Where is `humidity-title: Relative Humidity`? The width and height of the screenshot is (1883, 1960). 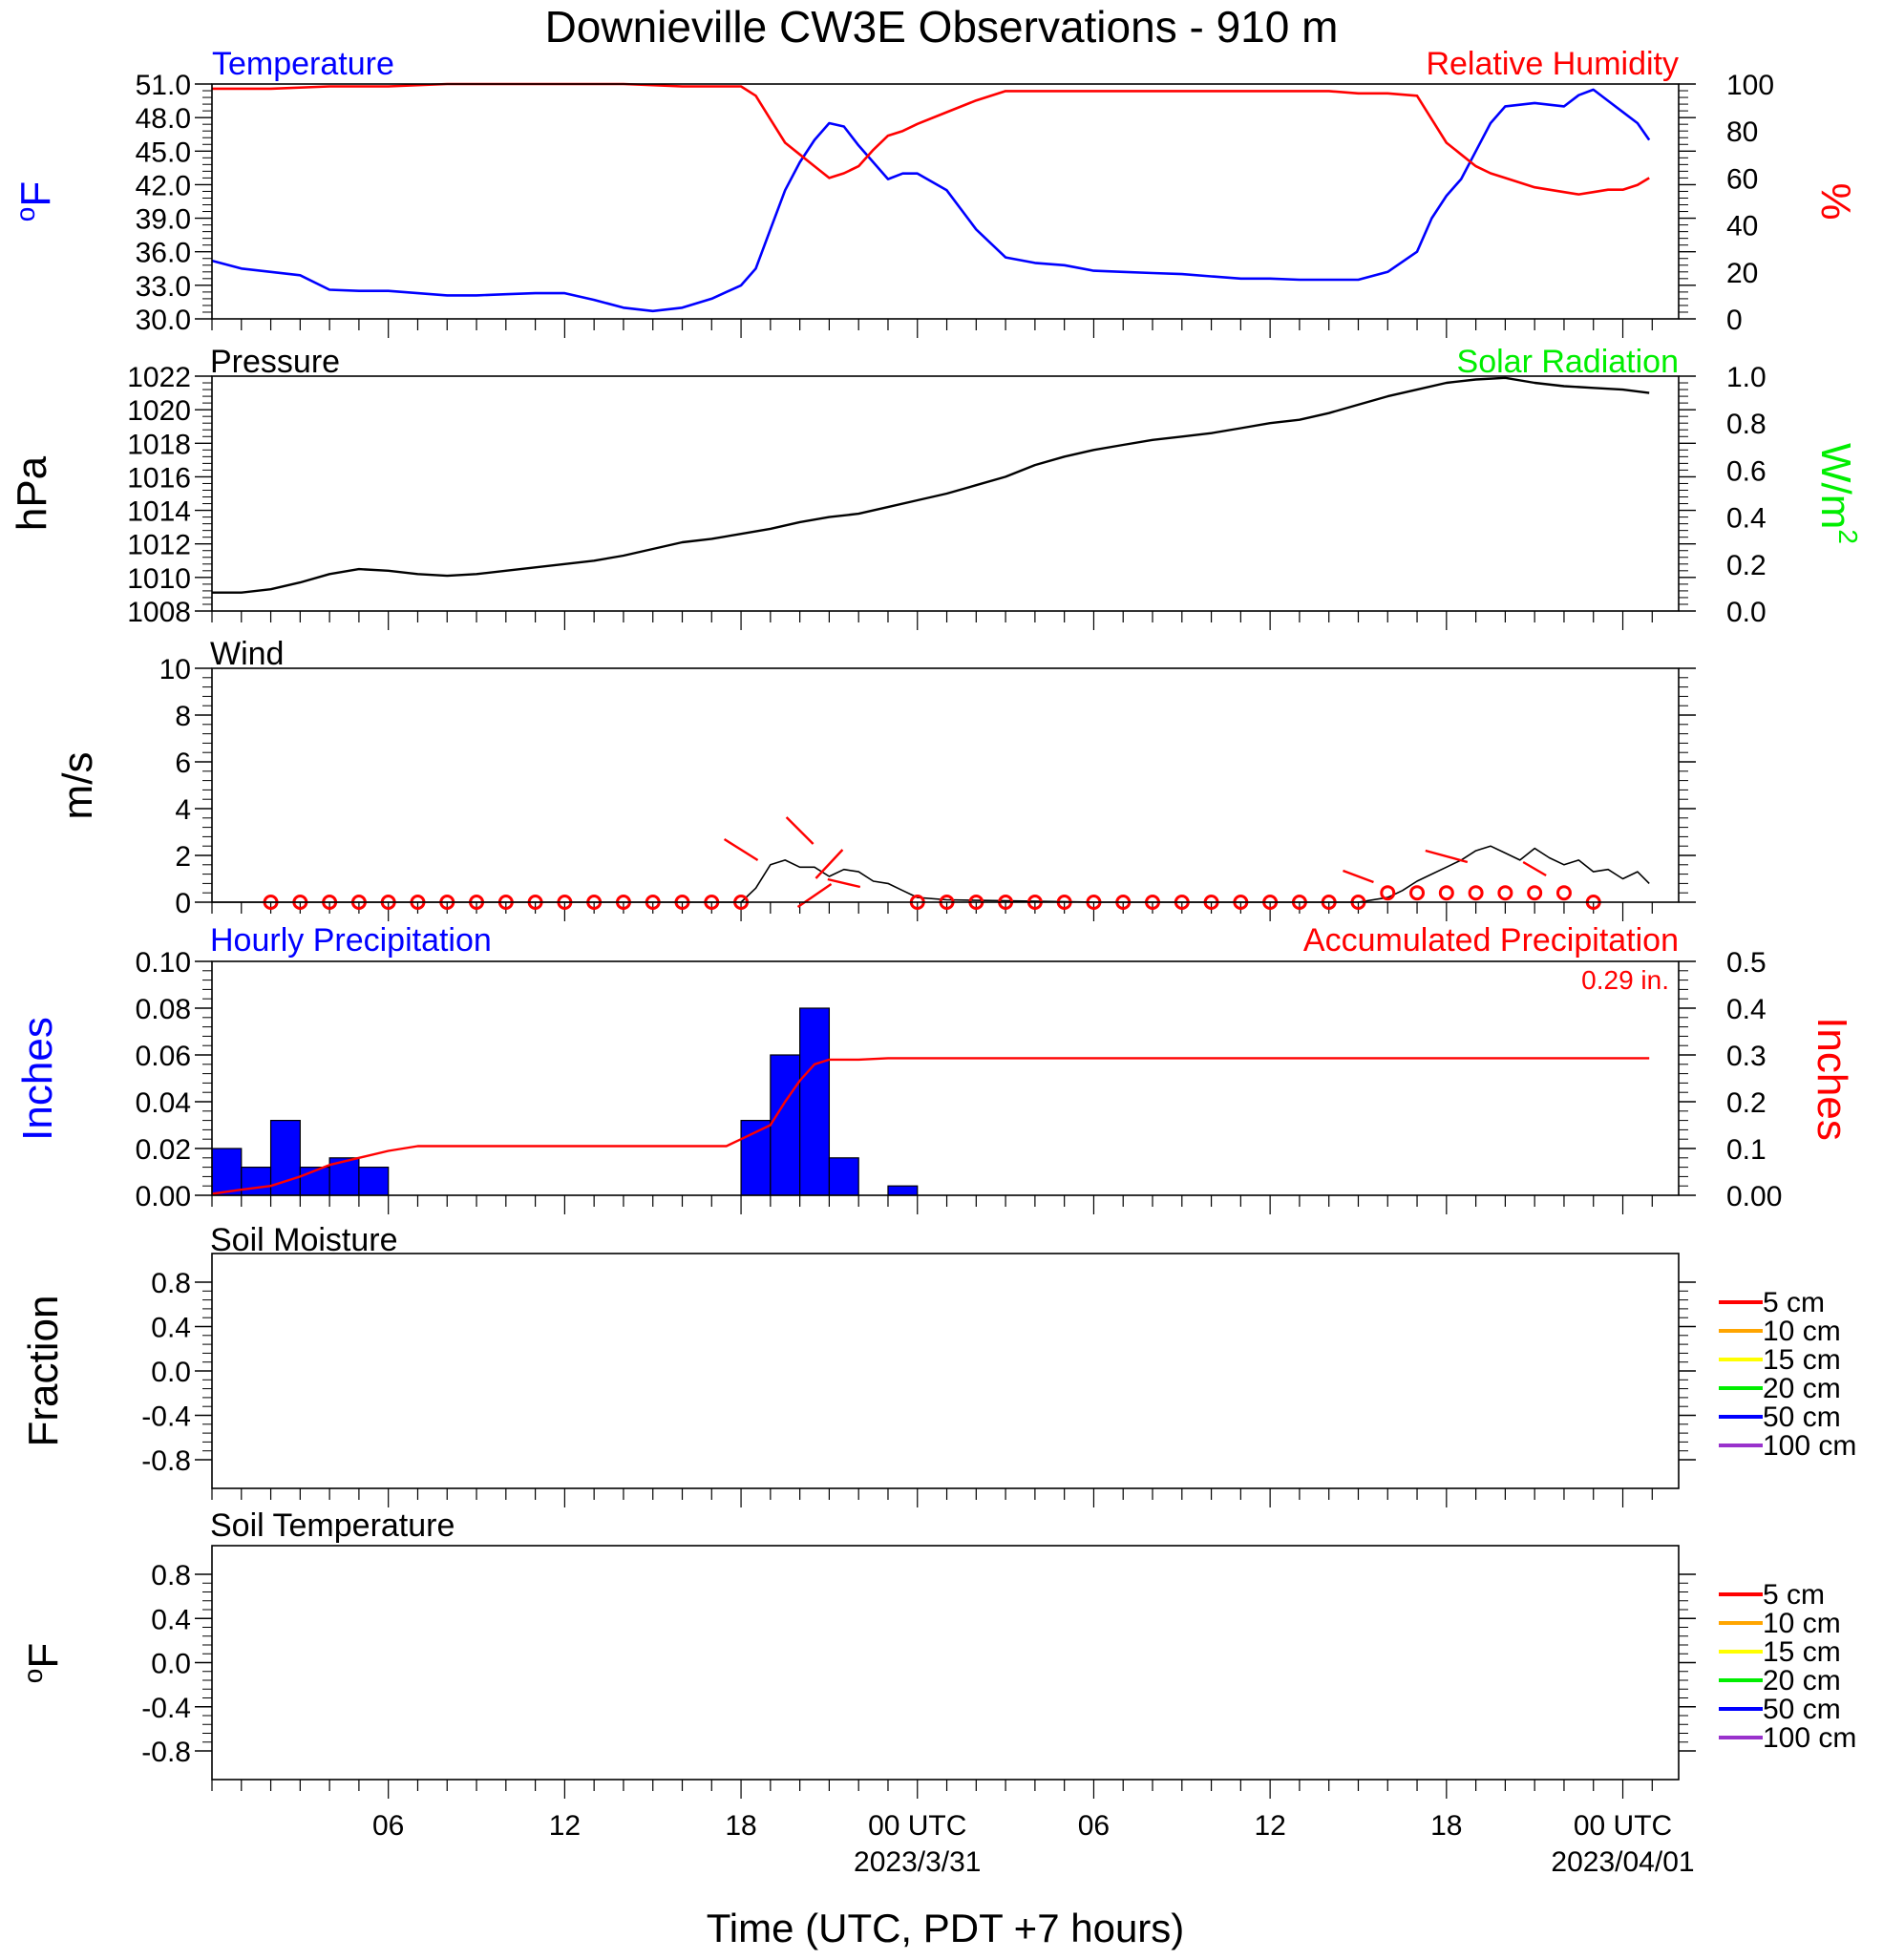 humidity-title: Relative Humidity is located at coordinates (1552, 64).